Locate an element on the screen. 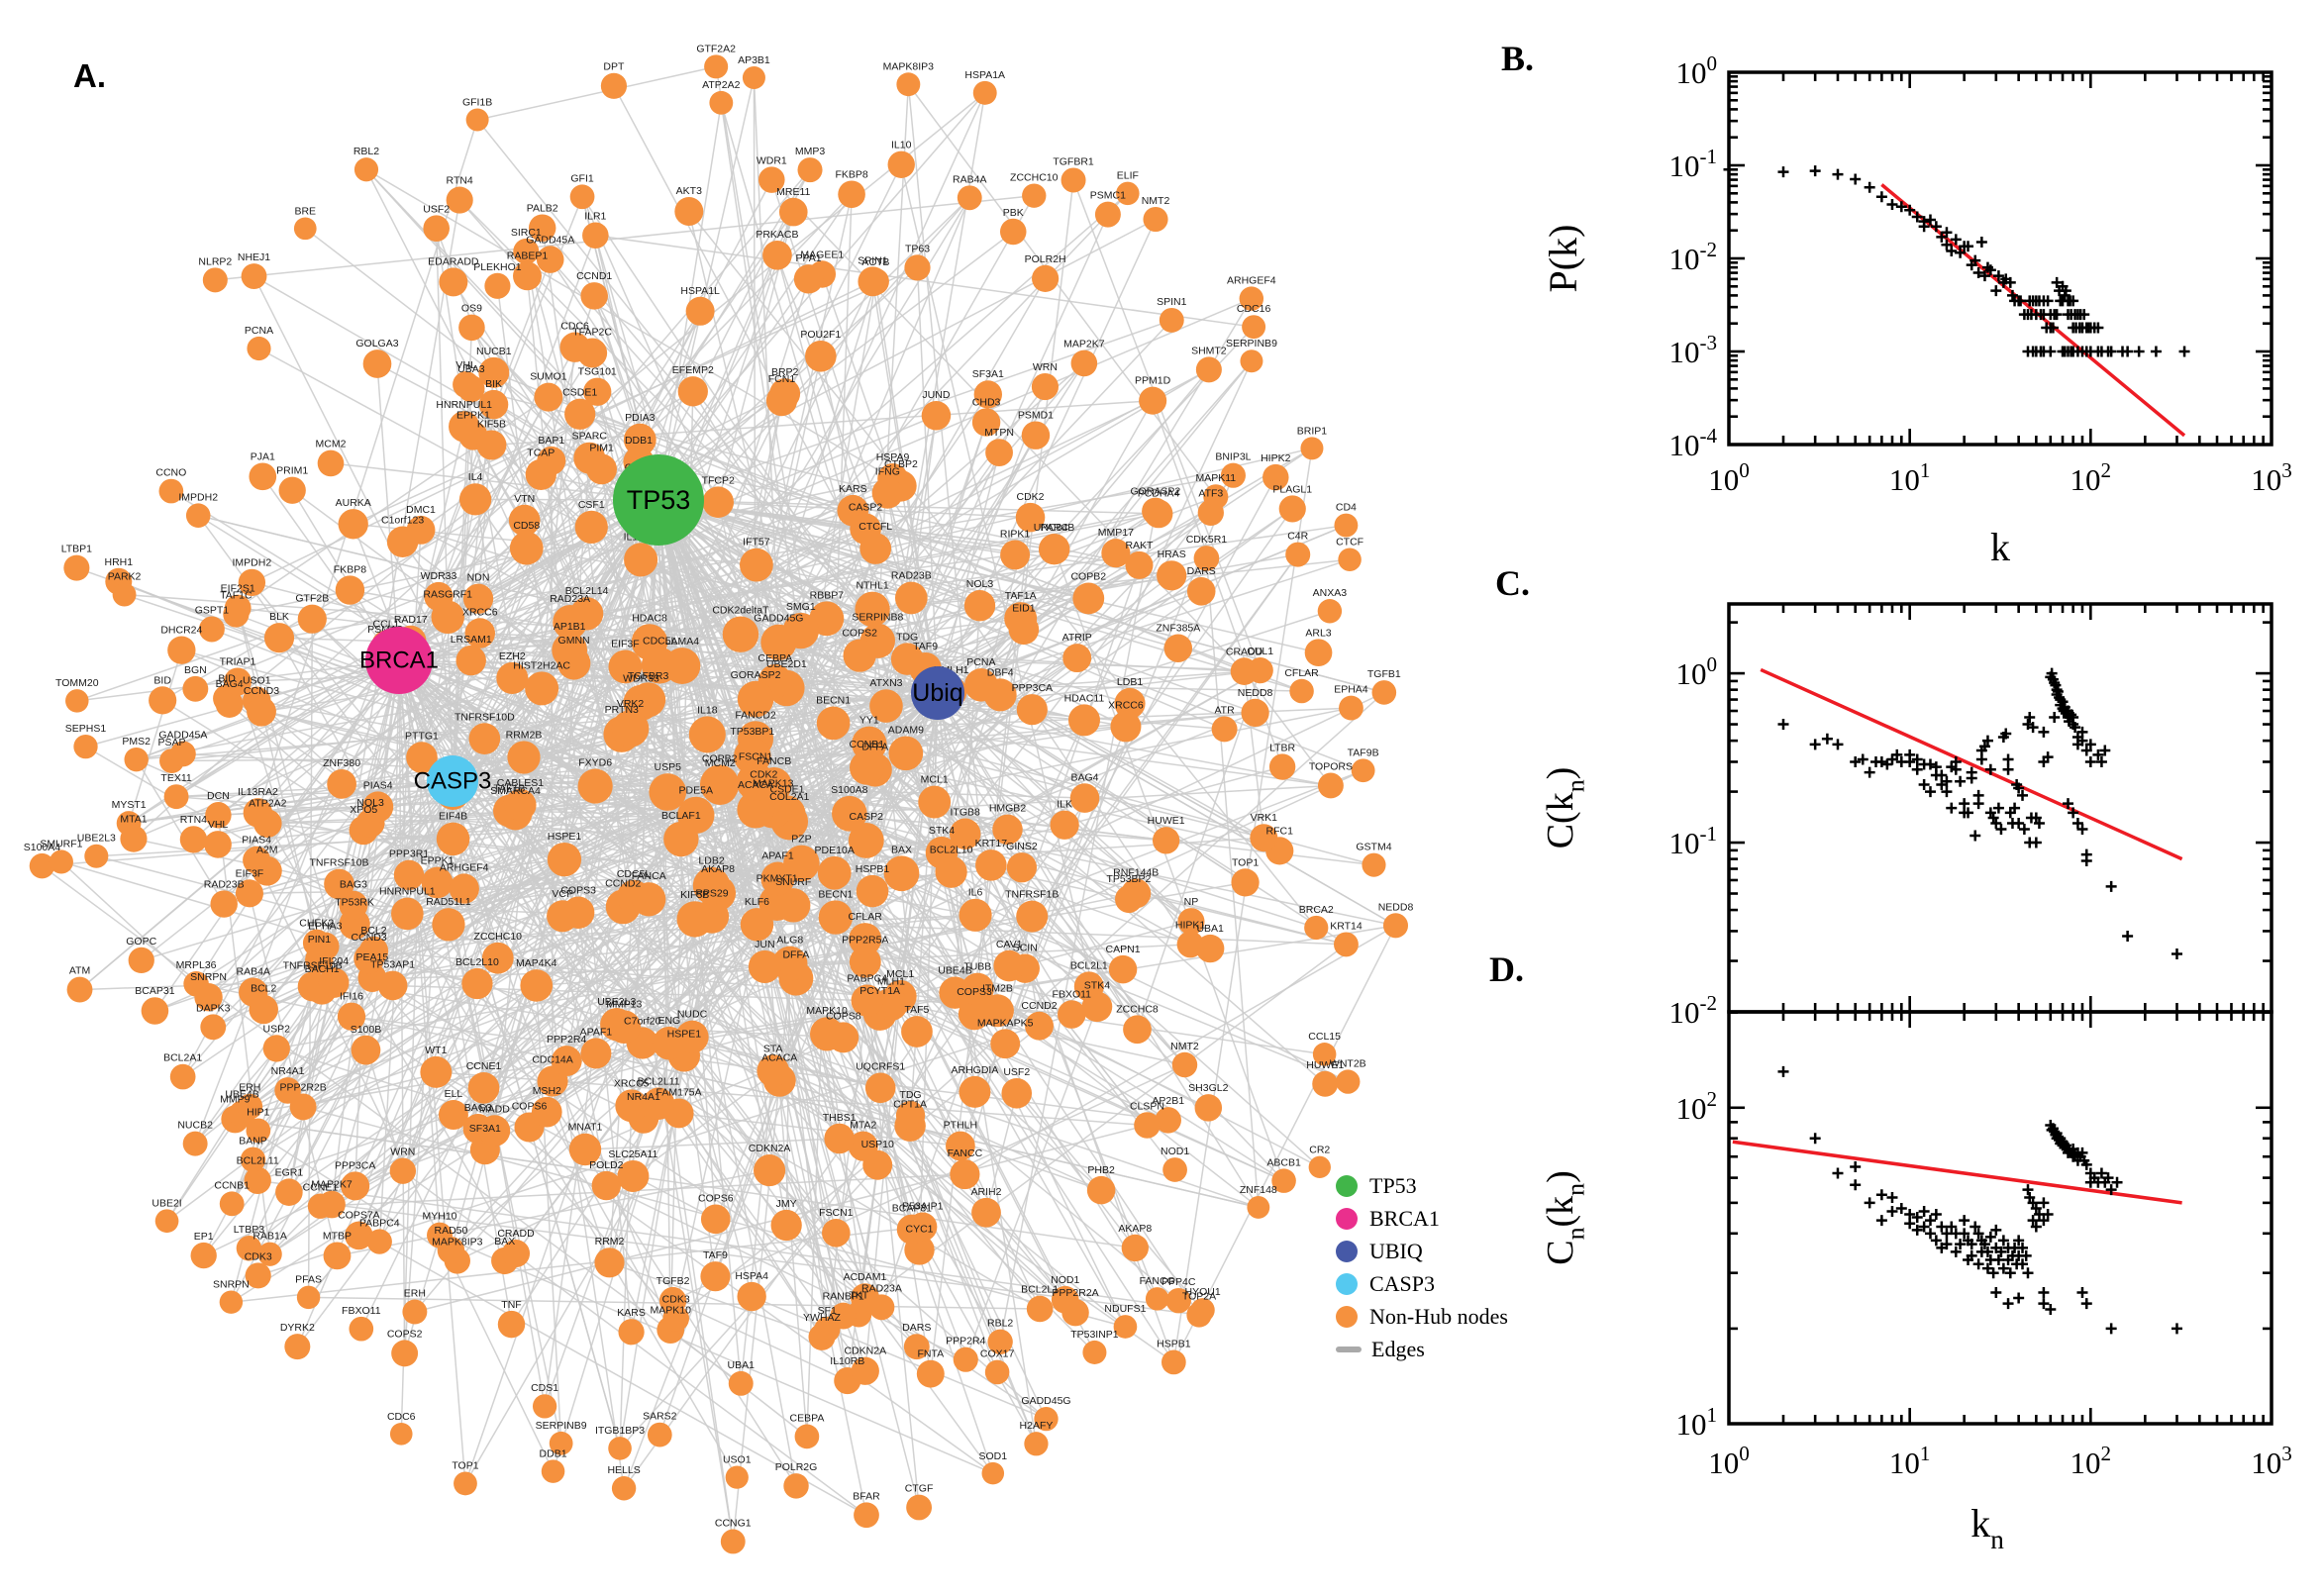 The image size is (2323, 1596). x-tick-label: 103​ is located at coordinates (2271, 477).